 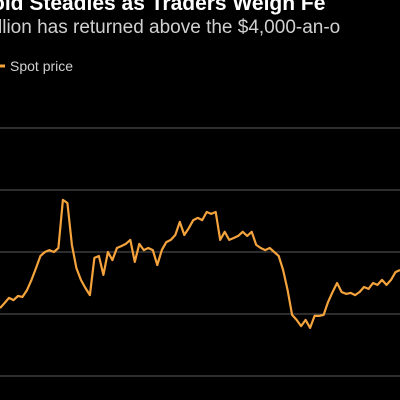 What do you see at coordinates (170, 27) in the screenshot?
I see `chart-subtitle: llion has returned above the $4,000-an-o` at bounding box center [170, 27].